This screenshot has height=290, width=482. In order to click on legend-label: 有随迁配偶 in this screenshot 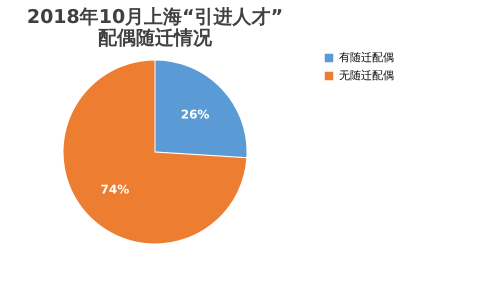, I will do `click(366, 57)`.